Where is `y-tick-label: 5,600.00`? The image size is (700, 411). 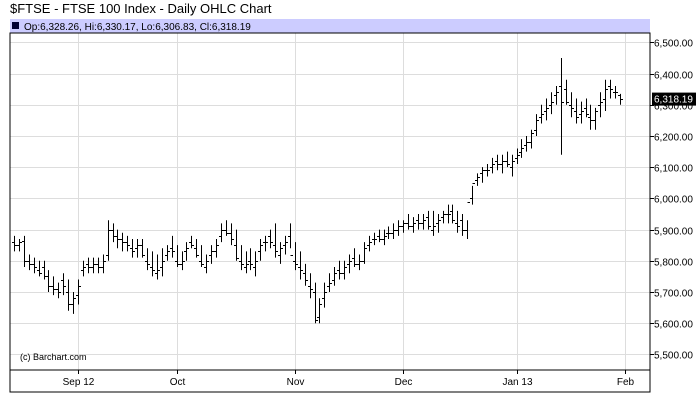
y-tick-label: 5,600.00 is located at coordinates (673, 325).